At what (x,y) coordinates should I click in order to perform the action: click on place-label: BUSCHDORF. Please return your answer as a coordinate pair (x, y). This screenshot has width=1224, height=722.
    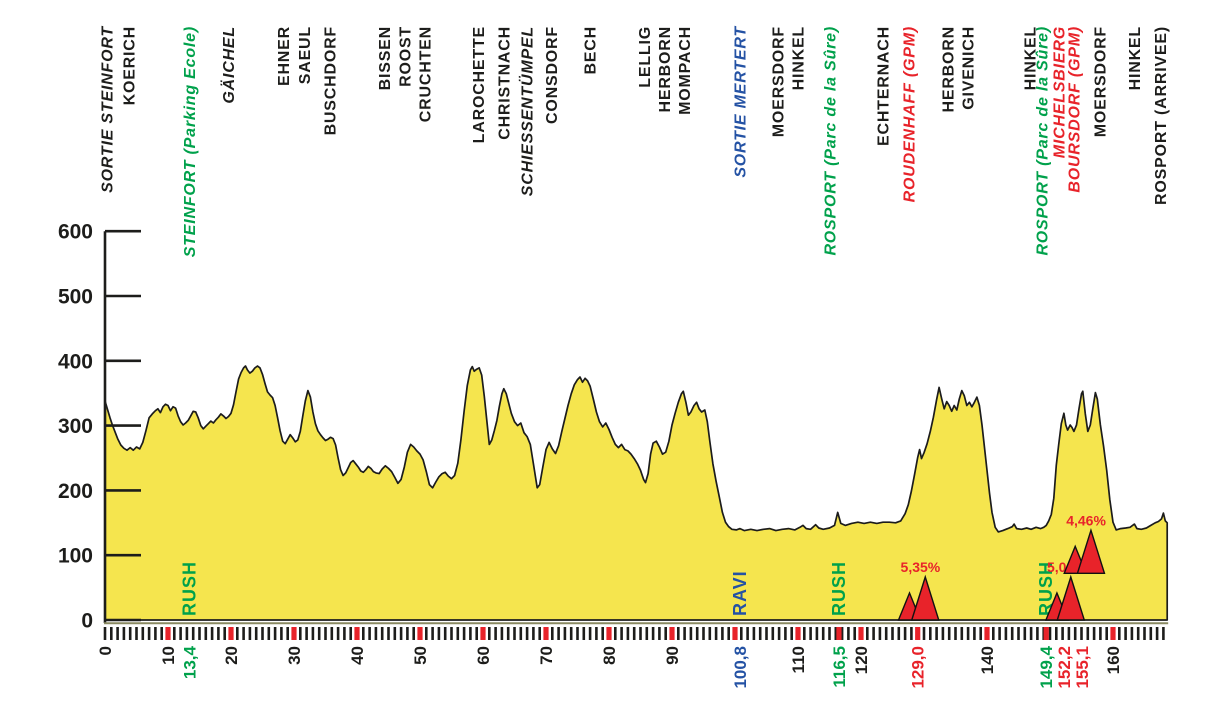
    Looking at the image, I should click on (330, 80).